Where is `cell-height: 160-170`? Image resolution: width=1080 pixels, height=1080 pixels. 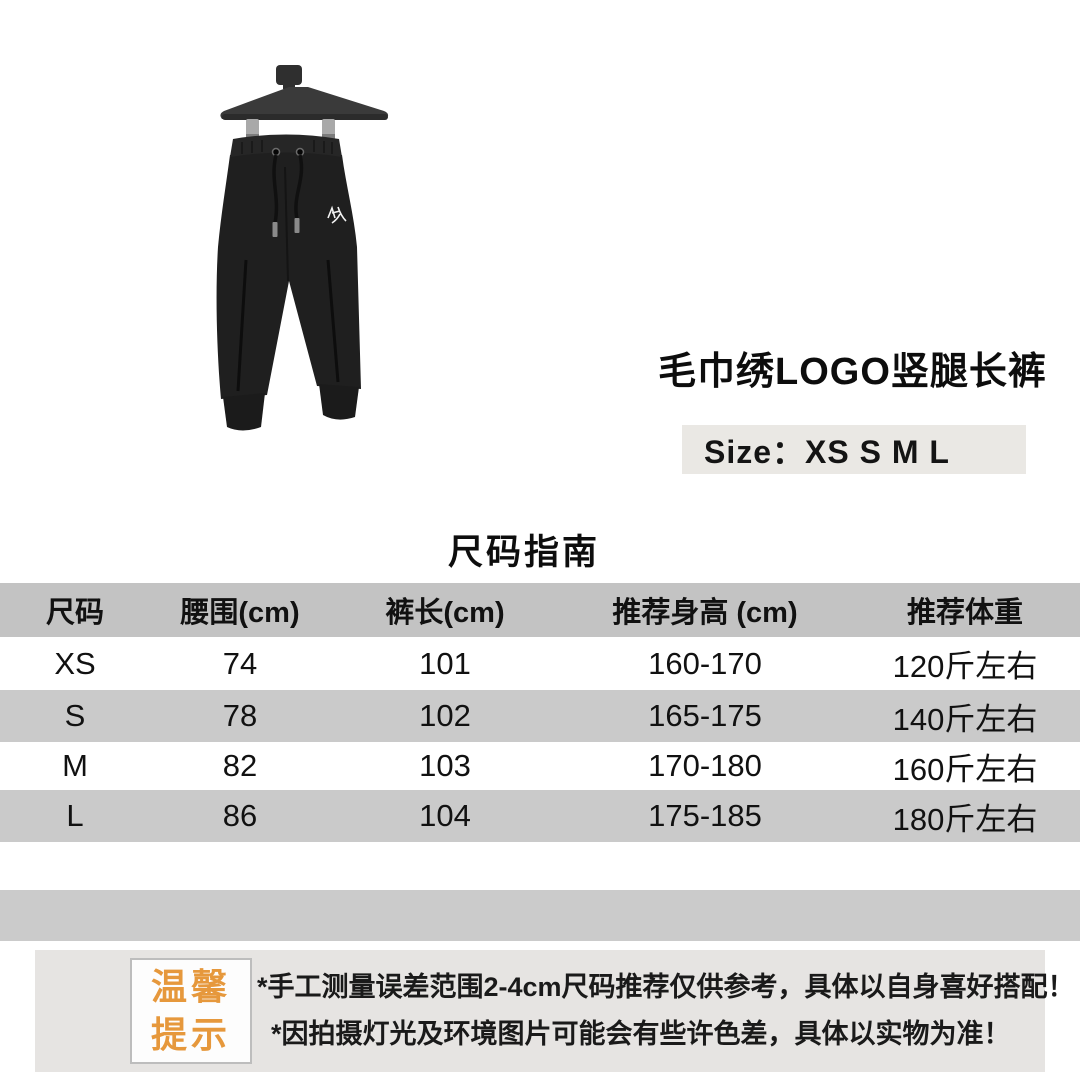
cell-height: 160-170 is located at coordinates (705, 663).